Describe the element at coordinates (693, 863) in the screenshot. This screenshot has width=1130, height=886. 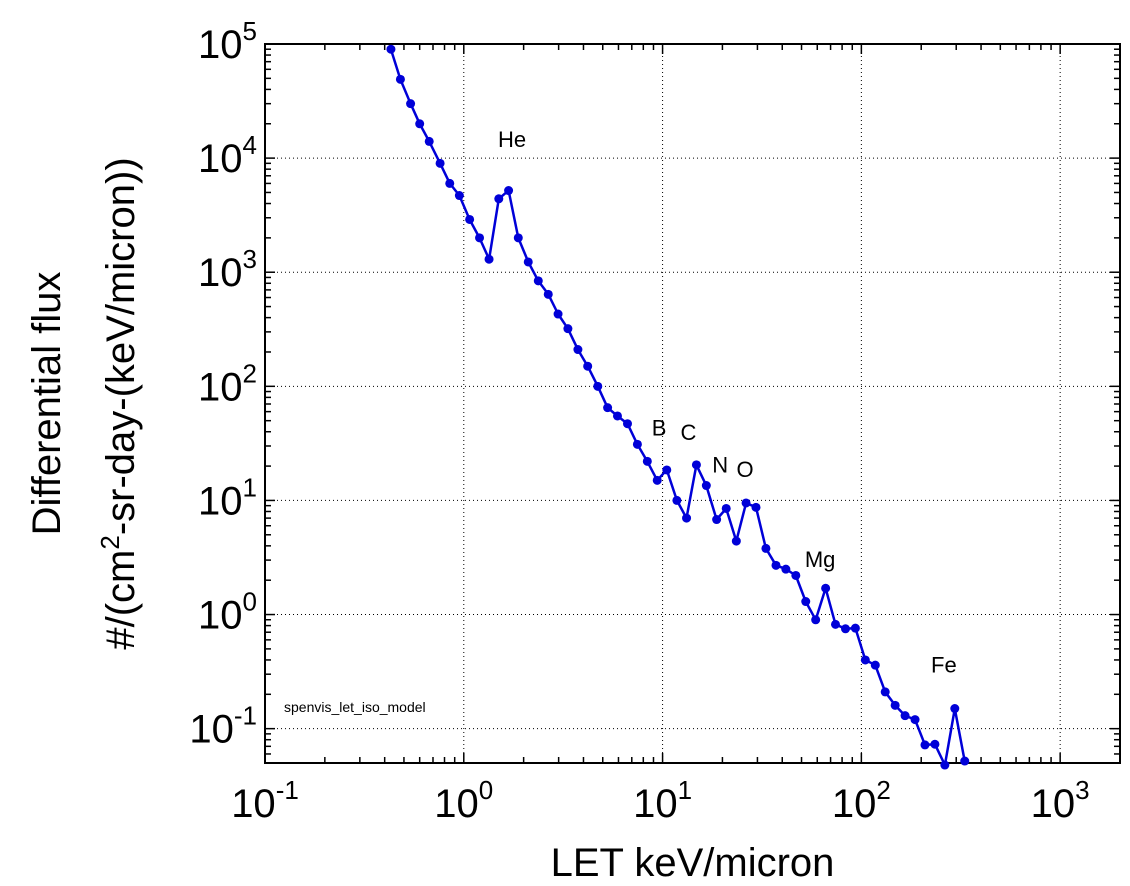
I see `x-axis-title: LET keV/micron` at that location.